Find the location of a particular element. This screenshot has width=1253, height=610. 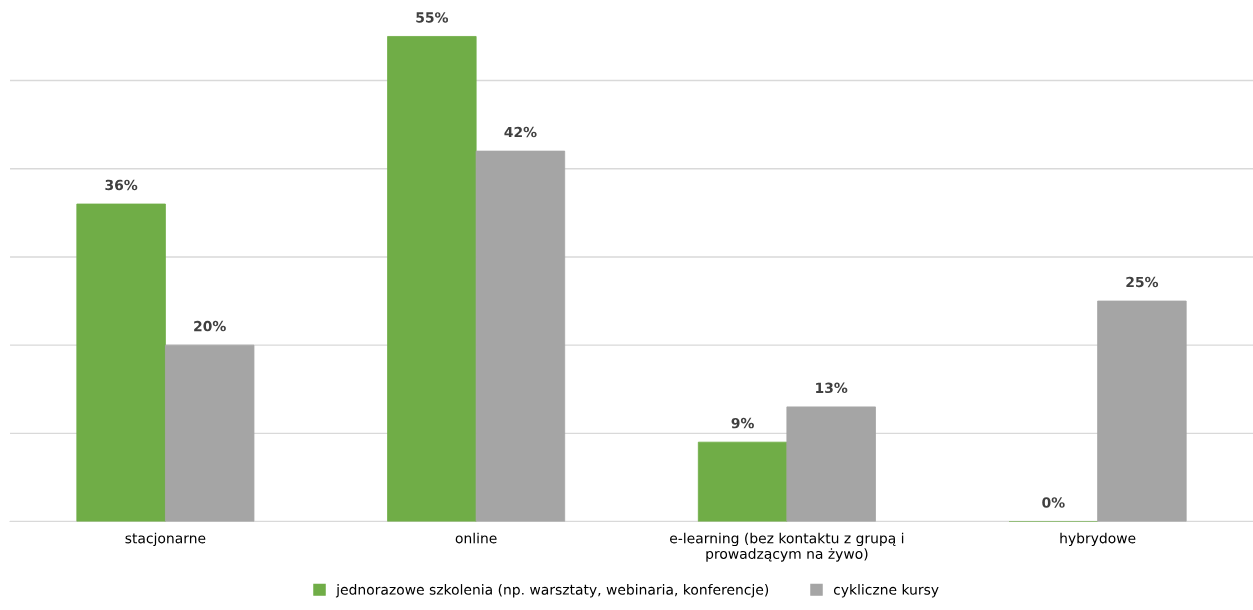

legend-label: cykliczne kursy is located at coordinates (886, 591).